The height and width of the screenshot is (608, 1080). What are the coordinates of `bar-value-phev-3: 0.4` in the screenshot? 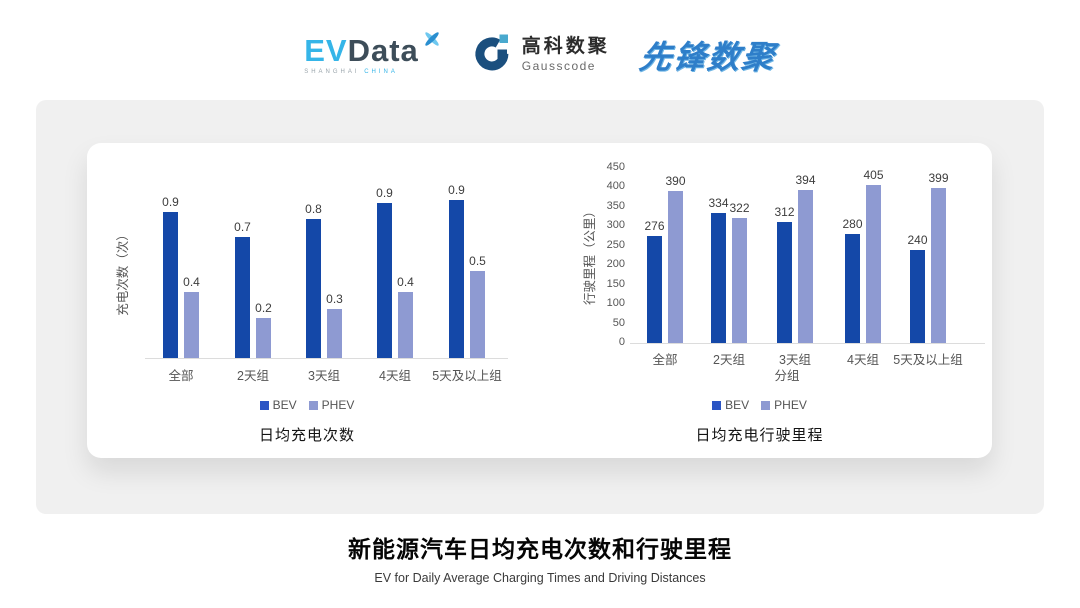 It's located at (405, 282).